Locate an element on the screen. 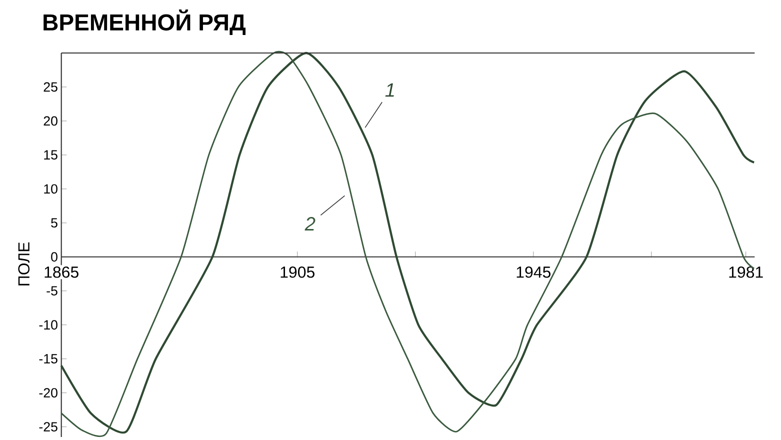 The height and width of the screenshot is (440, 781). y-axis-title: ПОЛЕ is located at coordinates (24, 264).